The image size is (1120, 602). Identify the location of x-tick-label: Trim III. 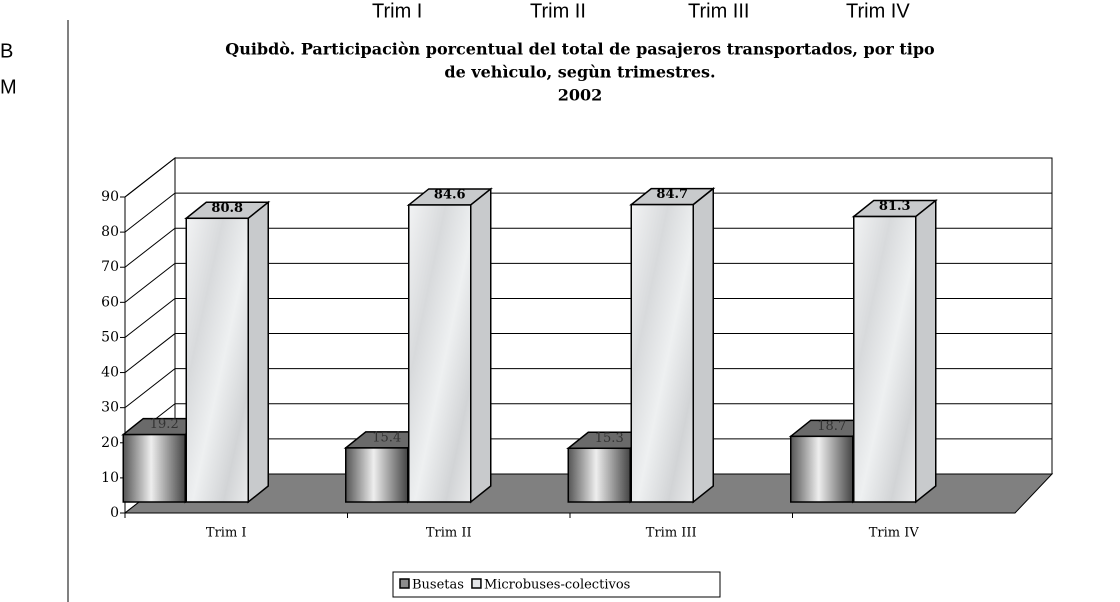
(671, 533).